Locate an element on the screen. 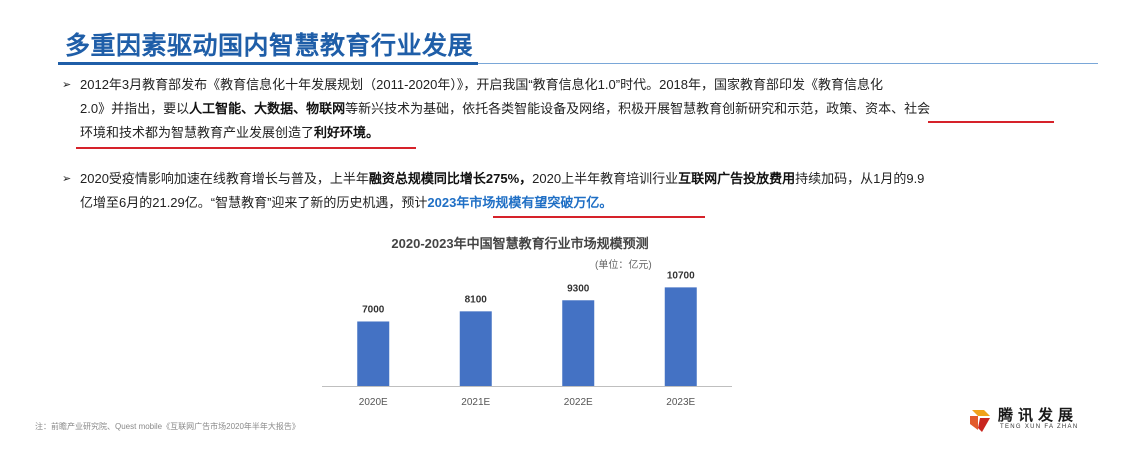 The height and width of the screenshot is (453, 1133). data-label-2023E: 10700 is located at coordinates (681, 275).